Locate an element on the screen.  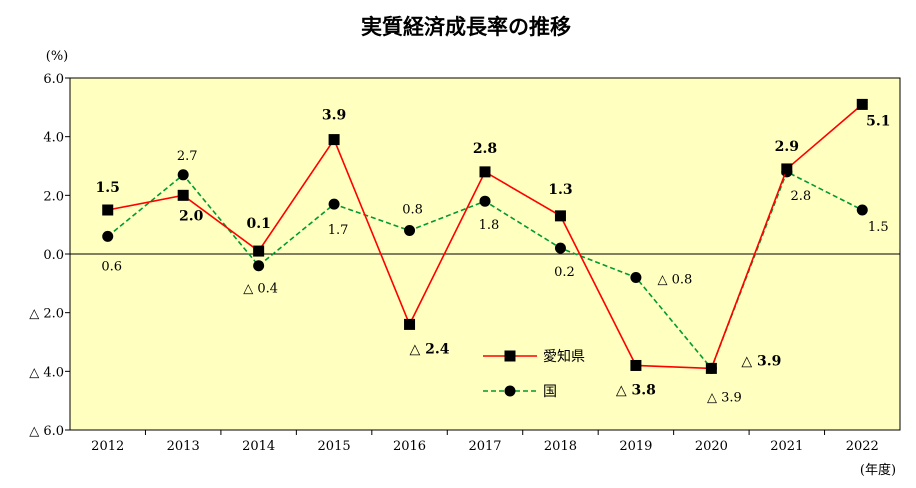
x-tick-label: 2012 is located at coordinates (107, 446).